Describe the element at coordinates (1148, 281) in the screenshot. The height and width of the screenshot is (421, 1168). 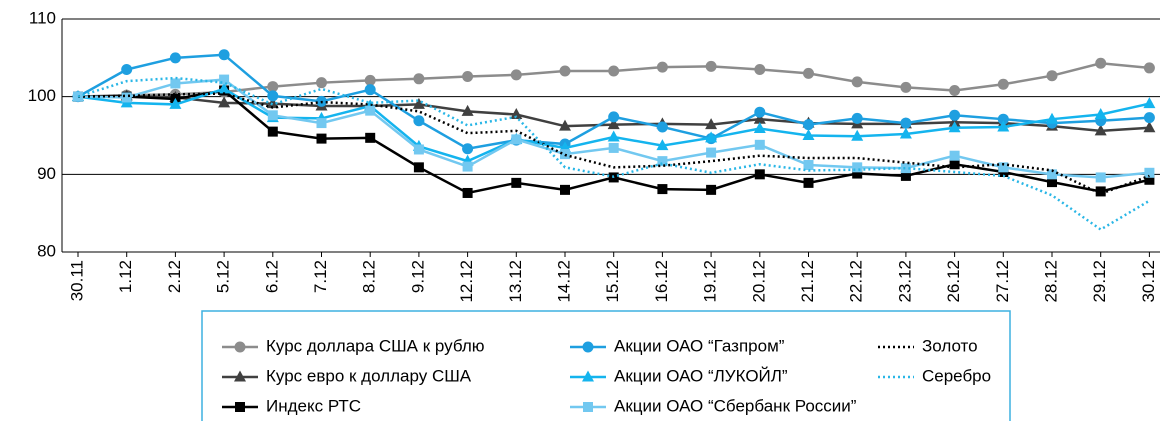
I see `x-tick-label: 30.12` at that location.